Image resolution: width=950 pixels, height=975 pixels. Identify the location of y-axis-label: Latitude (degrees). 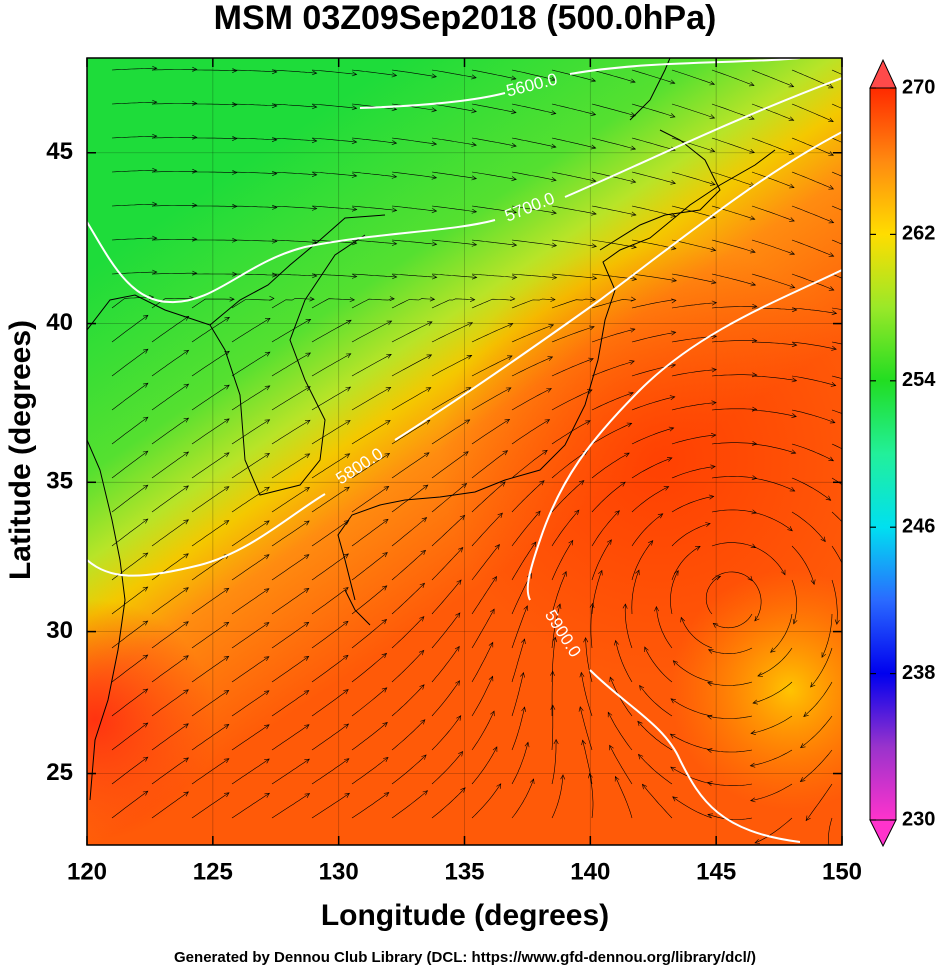
(20, 450).